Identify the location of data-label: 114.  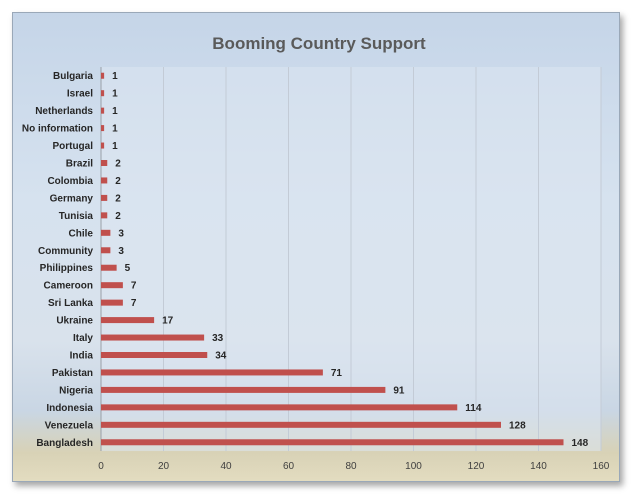
(473, 408).